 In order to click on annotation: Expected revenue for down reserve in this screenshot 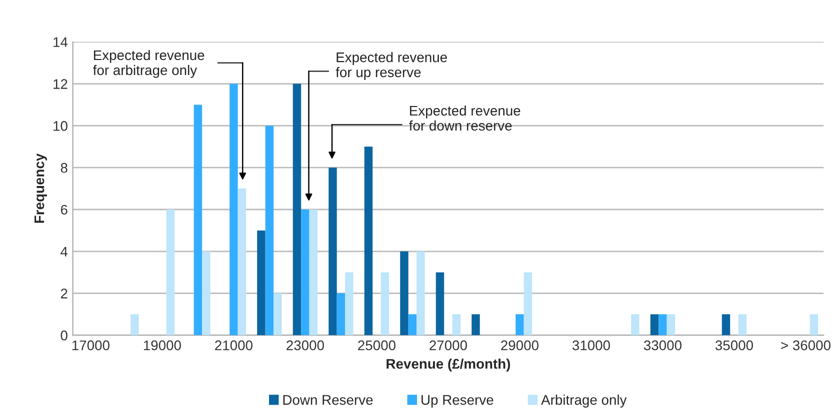, I will do `click(464, 118)`.